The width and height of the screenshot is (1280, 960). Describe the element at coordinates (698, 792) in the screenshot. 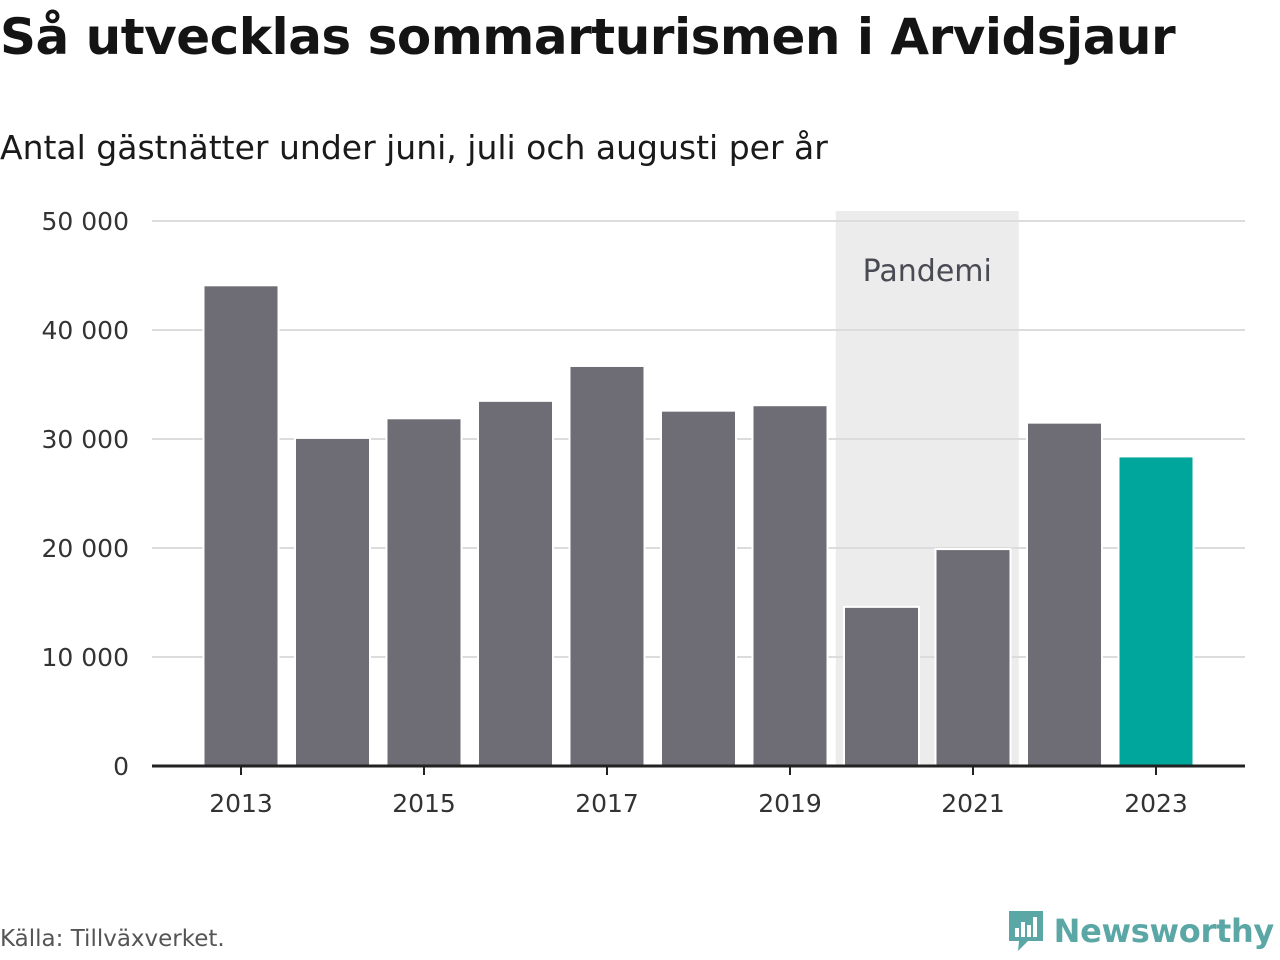

I see `x-axis-ticks: 2013 2015 2017 2019 2021 2023` at that location.